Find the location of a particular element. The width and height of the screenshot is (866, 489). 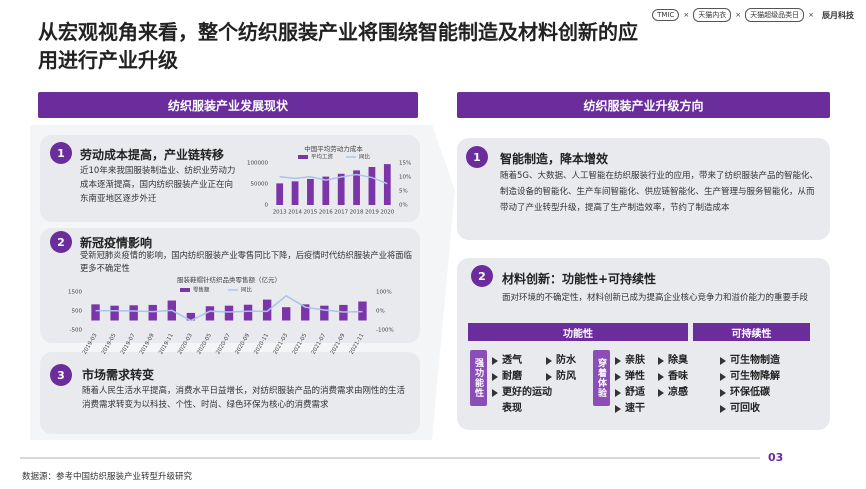

y-tick-label: -500 is located at coordinates (76, 331).